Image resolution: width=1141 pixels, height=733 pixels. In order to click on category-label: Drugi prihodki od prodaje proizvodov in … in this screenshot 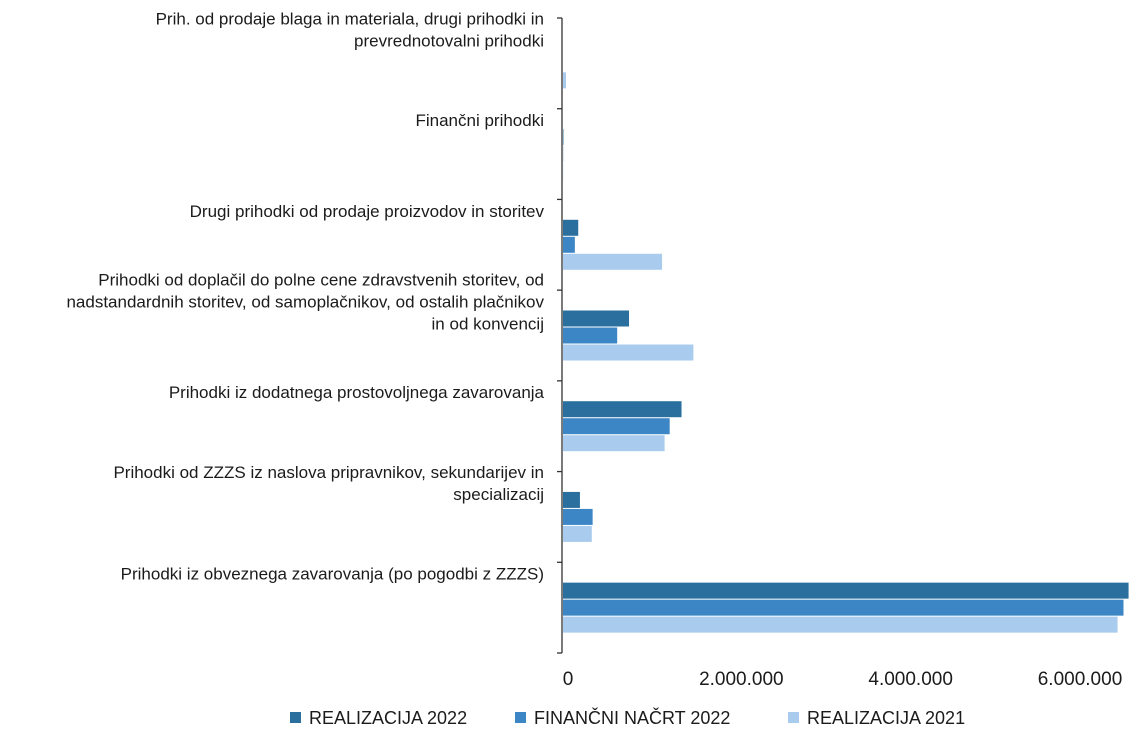, I will do `click(367, 211)`.